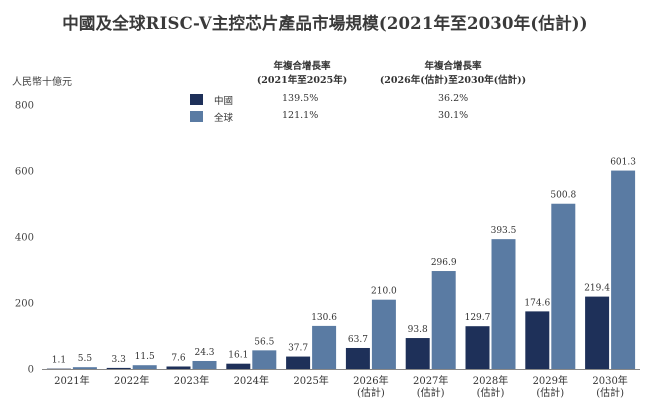 The width and height of the screenshot is (650, 410). Describe the element at coordinates (298, 349) in the screenshot. I see `data-label-china-4: 37.7` at that location.